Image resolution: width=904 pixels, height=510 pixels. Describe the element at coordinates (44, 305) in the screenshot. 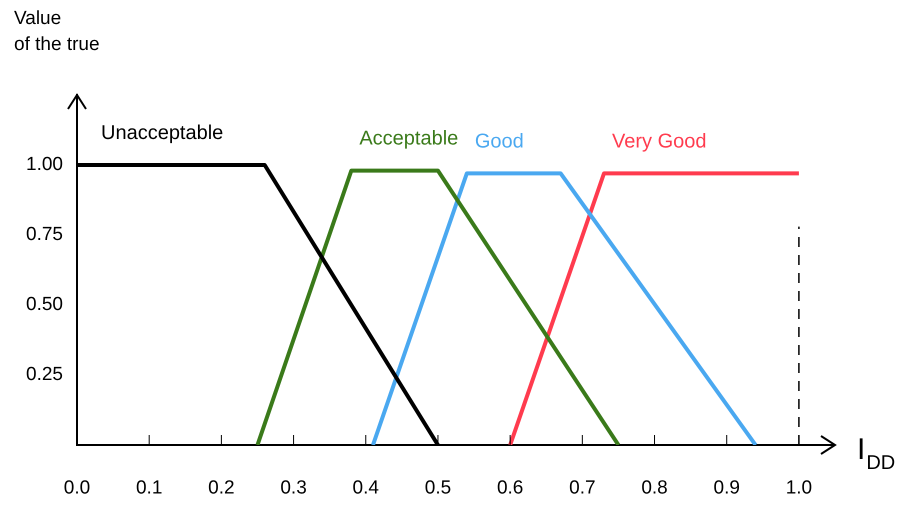

I see `y-tick-label: 0.50` at that location.